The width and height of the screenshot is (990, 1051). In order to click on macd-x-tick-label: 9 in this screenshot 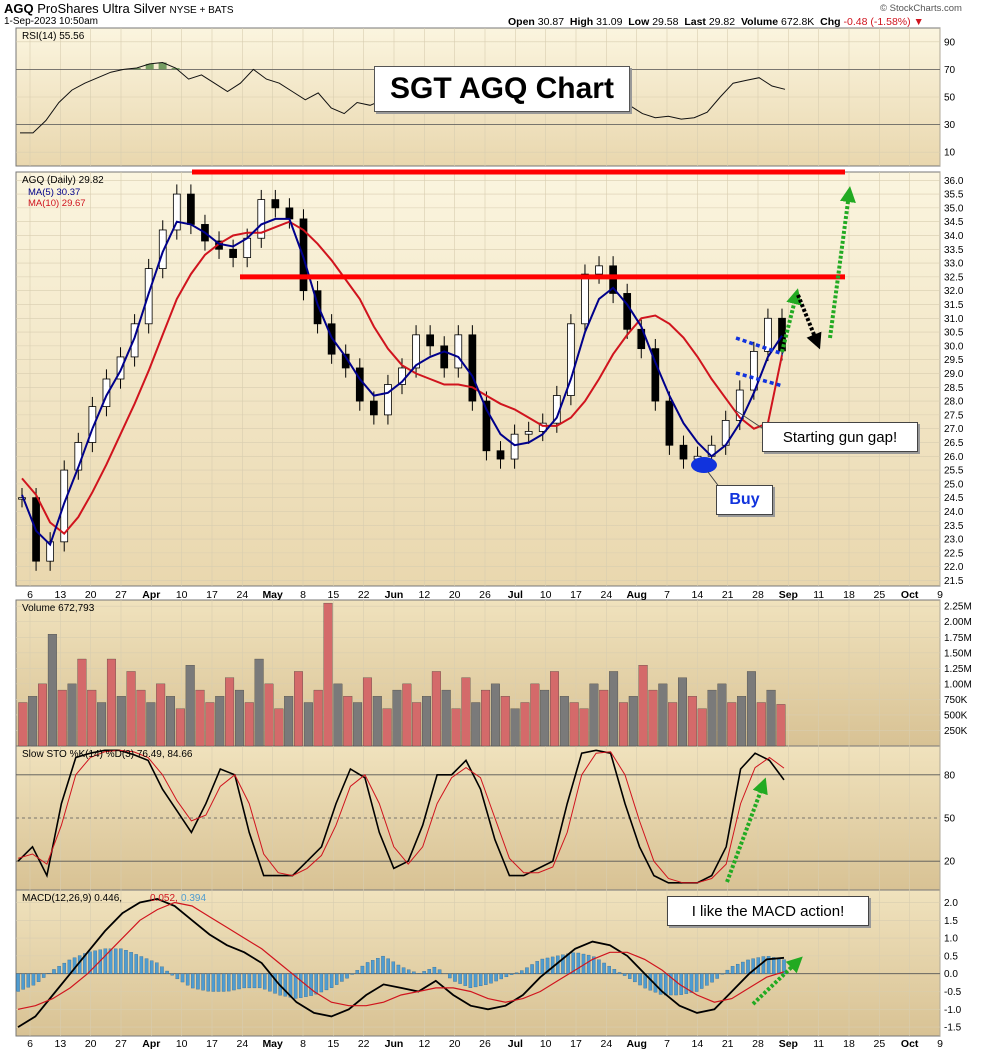, I will do `click(940, 1044)`.